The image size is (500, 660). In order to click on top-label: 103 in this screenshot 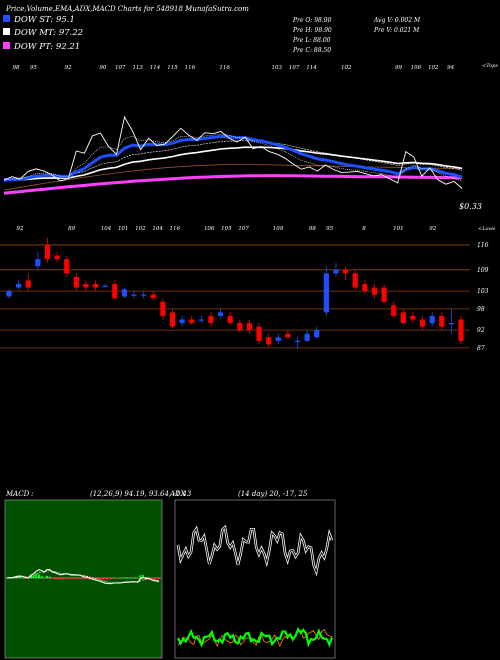, I will do `click(277, 68)`.